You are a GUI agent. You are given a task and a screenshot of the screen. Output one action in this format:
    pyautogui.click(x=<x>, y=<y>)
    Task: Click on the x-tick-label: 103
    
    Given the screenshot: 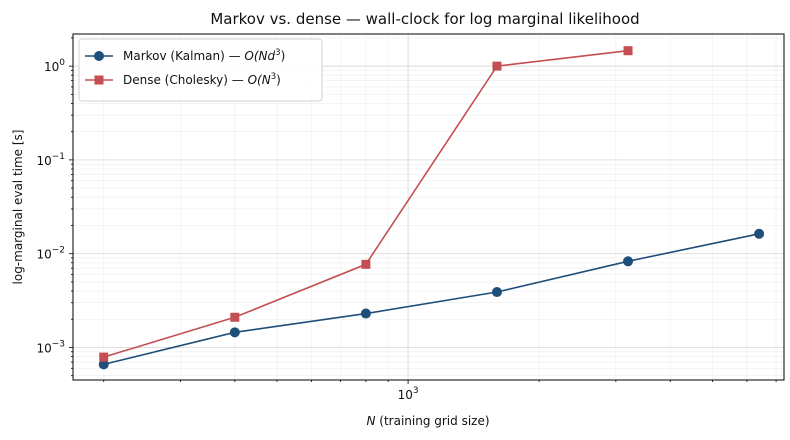 What is the action you would take?
    pyautogui.click(x=408, y=394)
    